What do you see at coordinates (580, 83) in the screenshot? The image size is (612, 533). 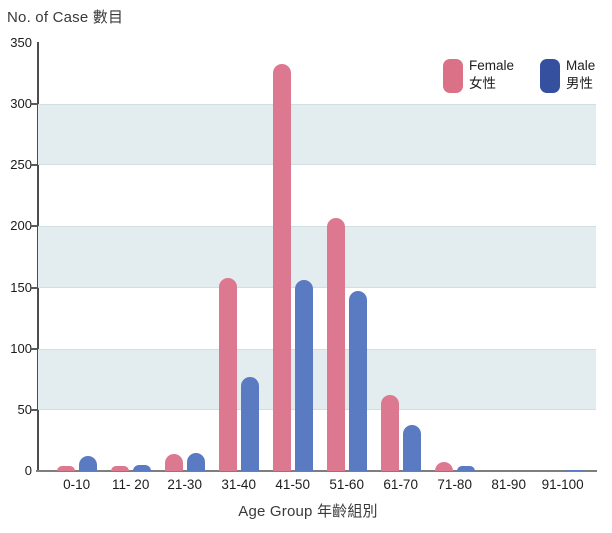 I see `male-label-zh: 男性` at bounding box center [580, 83].